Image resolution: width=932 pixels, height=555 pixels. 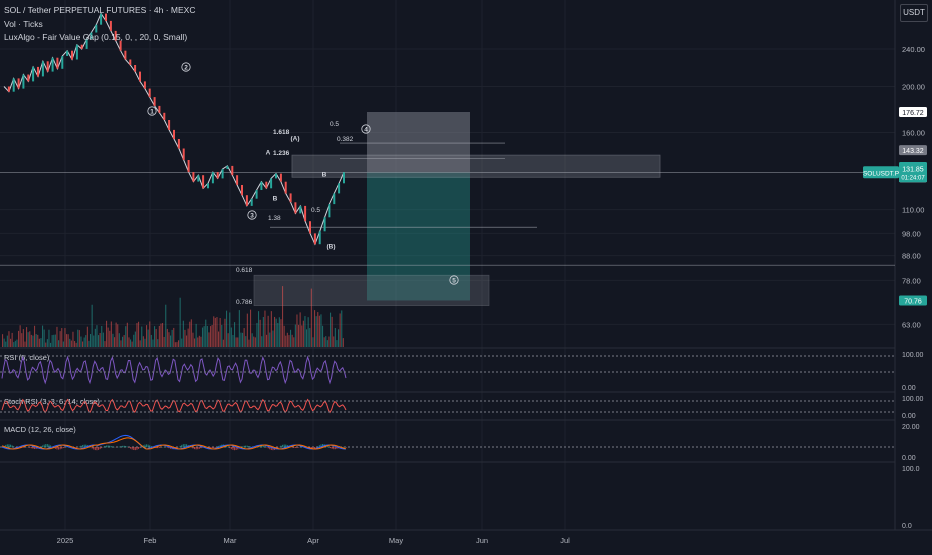 I want to click on x-tick-label: Jun, so click(x=482, y=540).